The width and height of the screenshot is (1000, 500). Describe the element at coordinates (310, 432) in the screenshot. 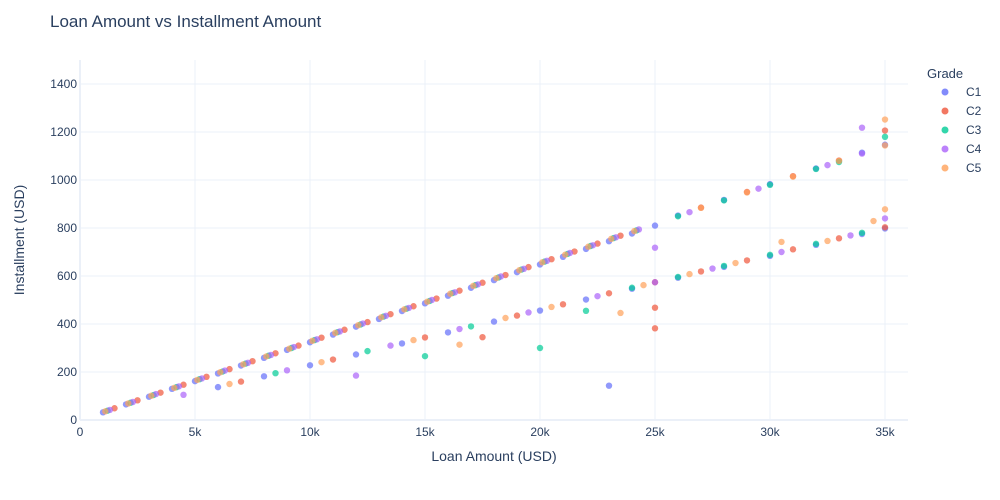

I see `x-tick-label: 10k` at that location.